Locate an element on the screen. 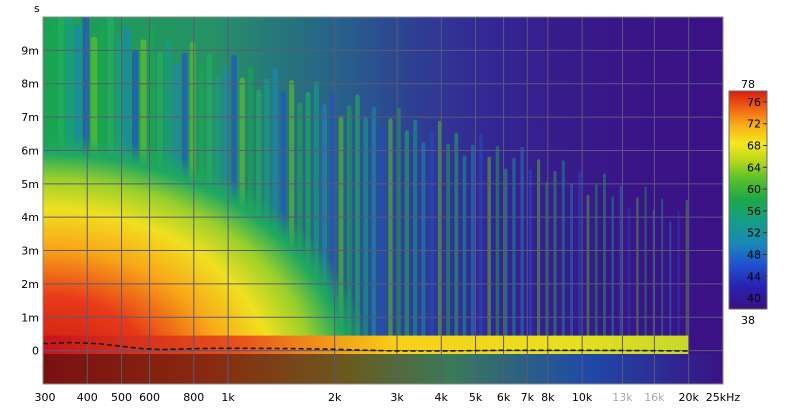  y-tick-label: 7m is located at coordinates (30, 117).